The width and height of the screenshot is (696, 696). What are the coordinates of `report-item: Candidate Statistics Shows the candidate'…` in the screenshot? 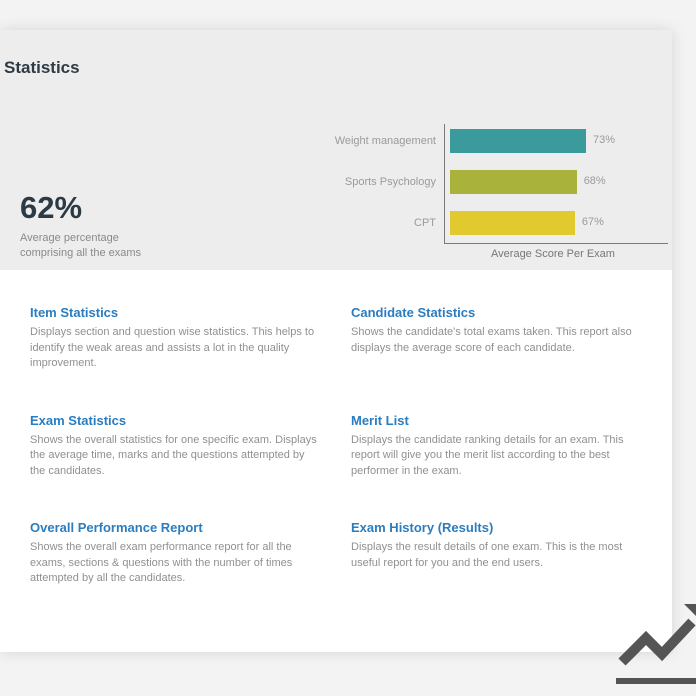 It's located at (496, 330).